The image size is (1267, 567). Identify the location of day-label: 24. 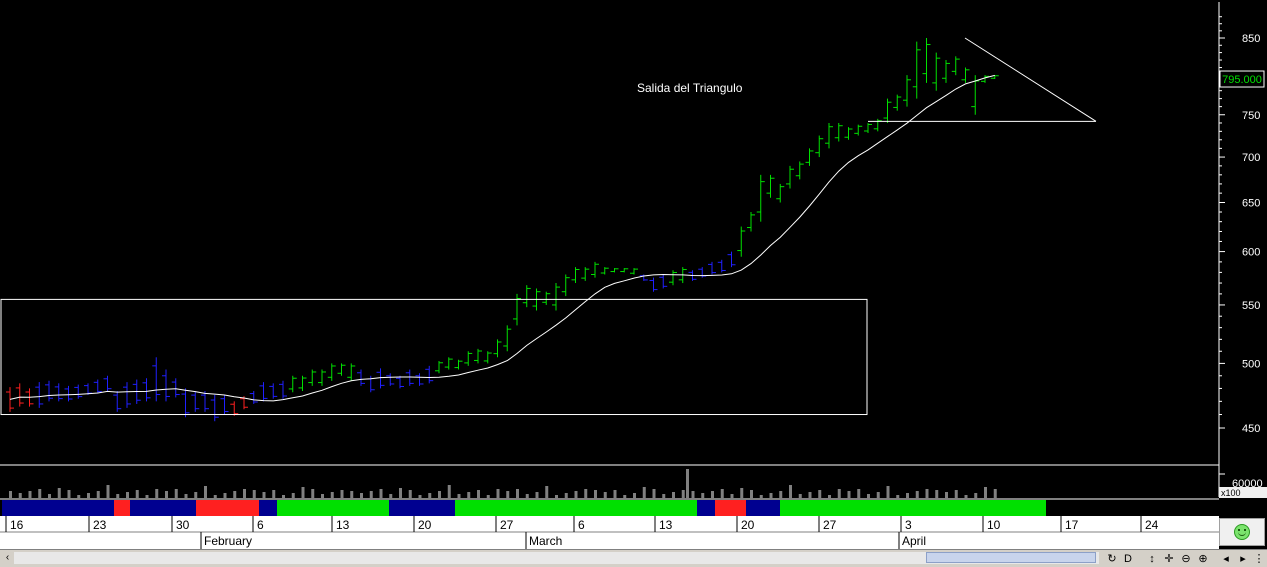
(1152, 525).